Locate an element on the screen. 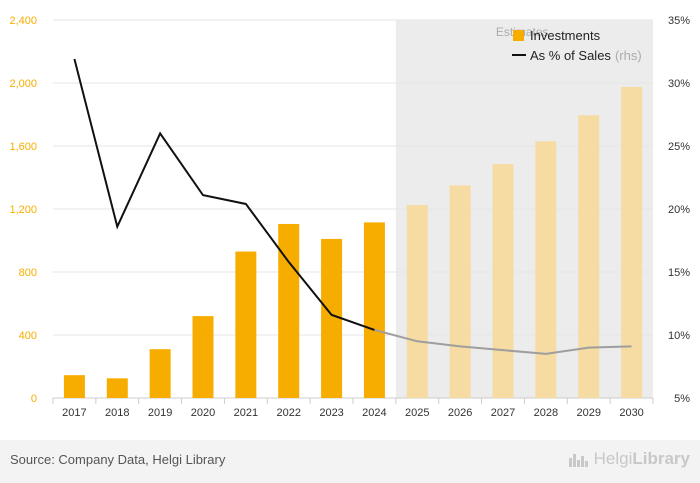 This screenshot has width=700, height=483. left-tick-label: 0 is located at coordinates (34, 399).